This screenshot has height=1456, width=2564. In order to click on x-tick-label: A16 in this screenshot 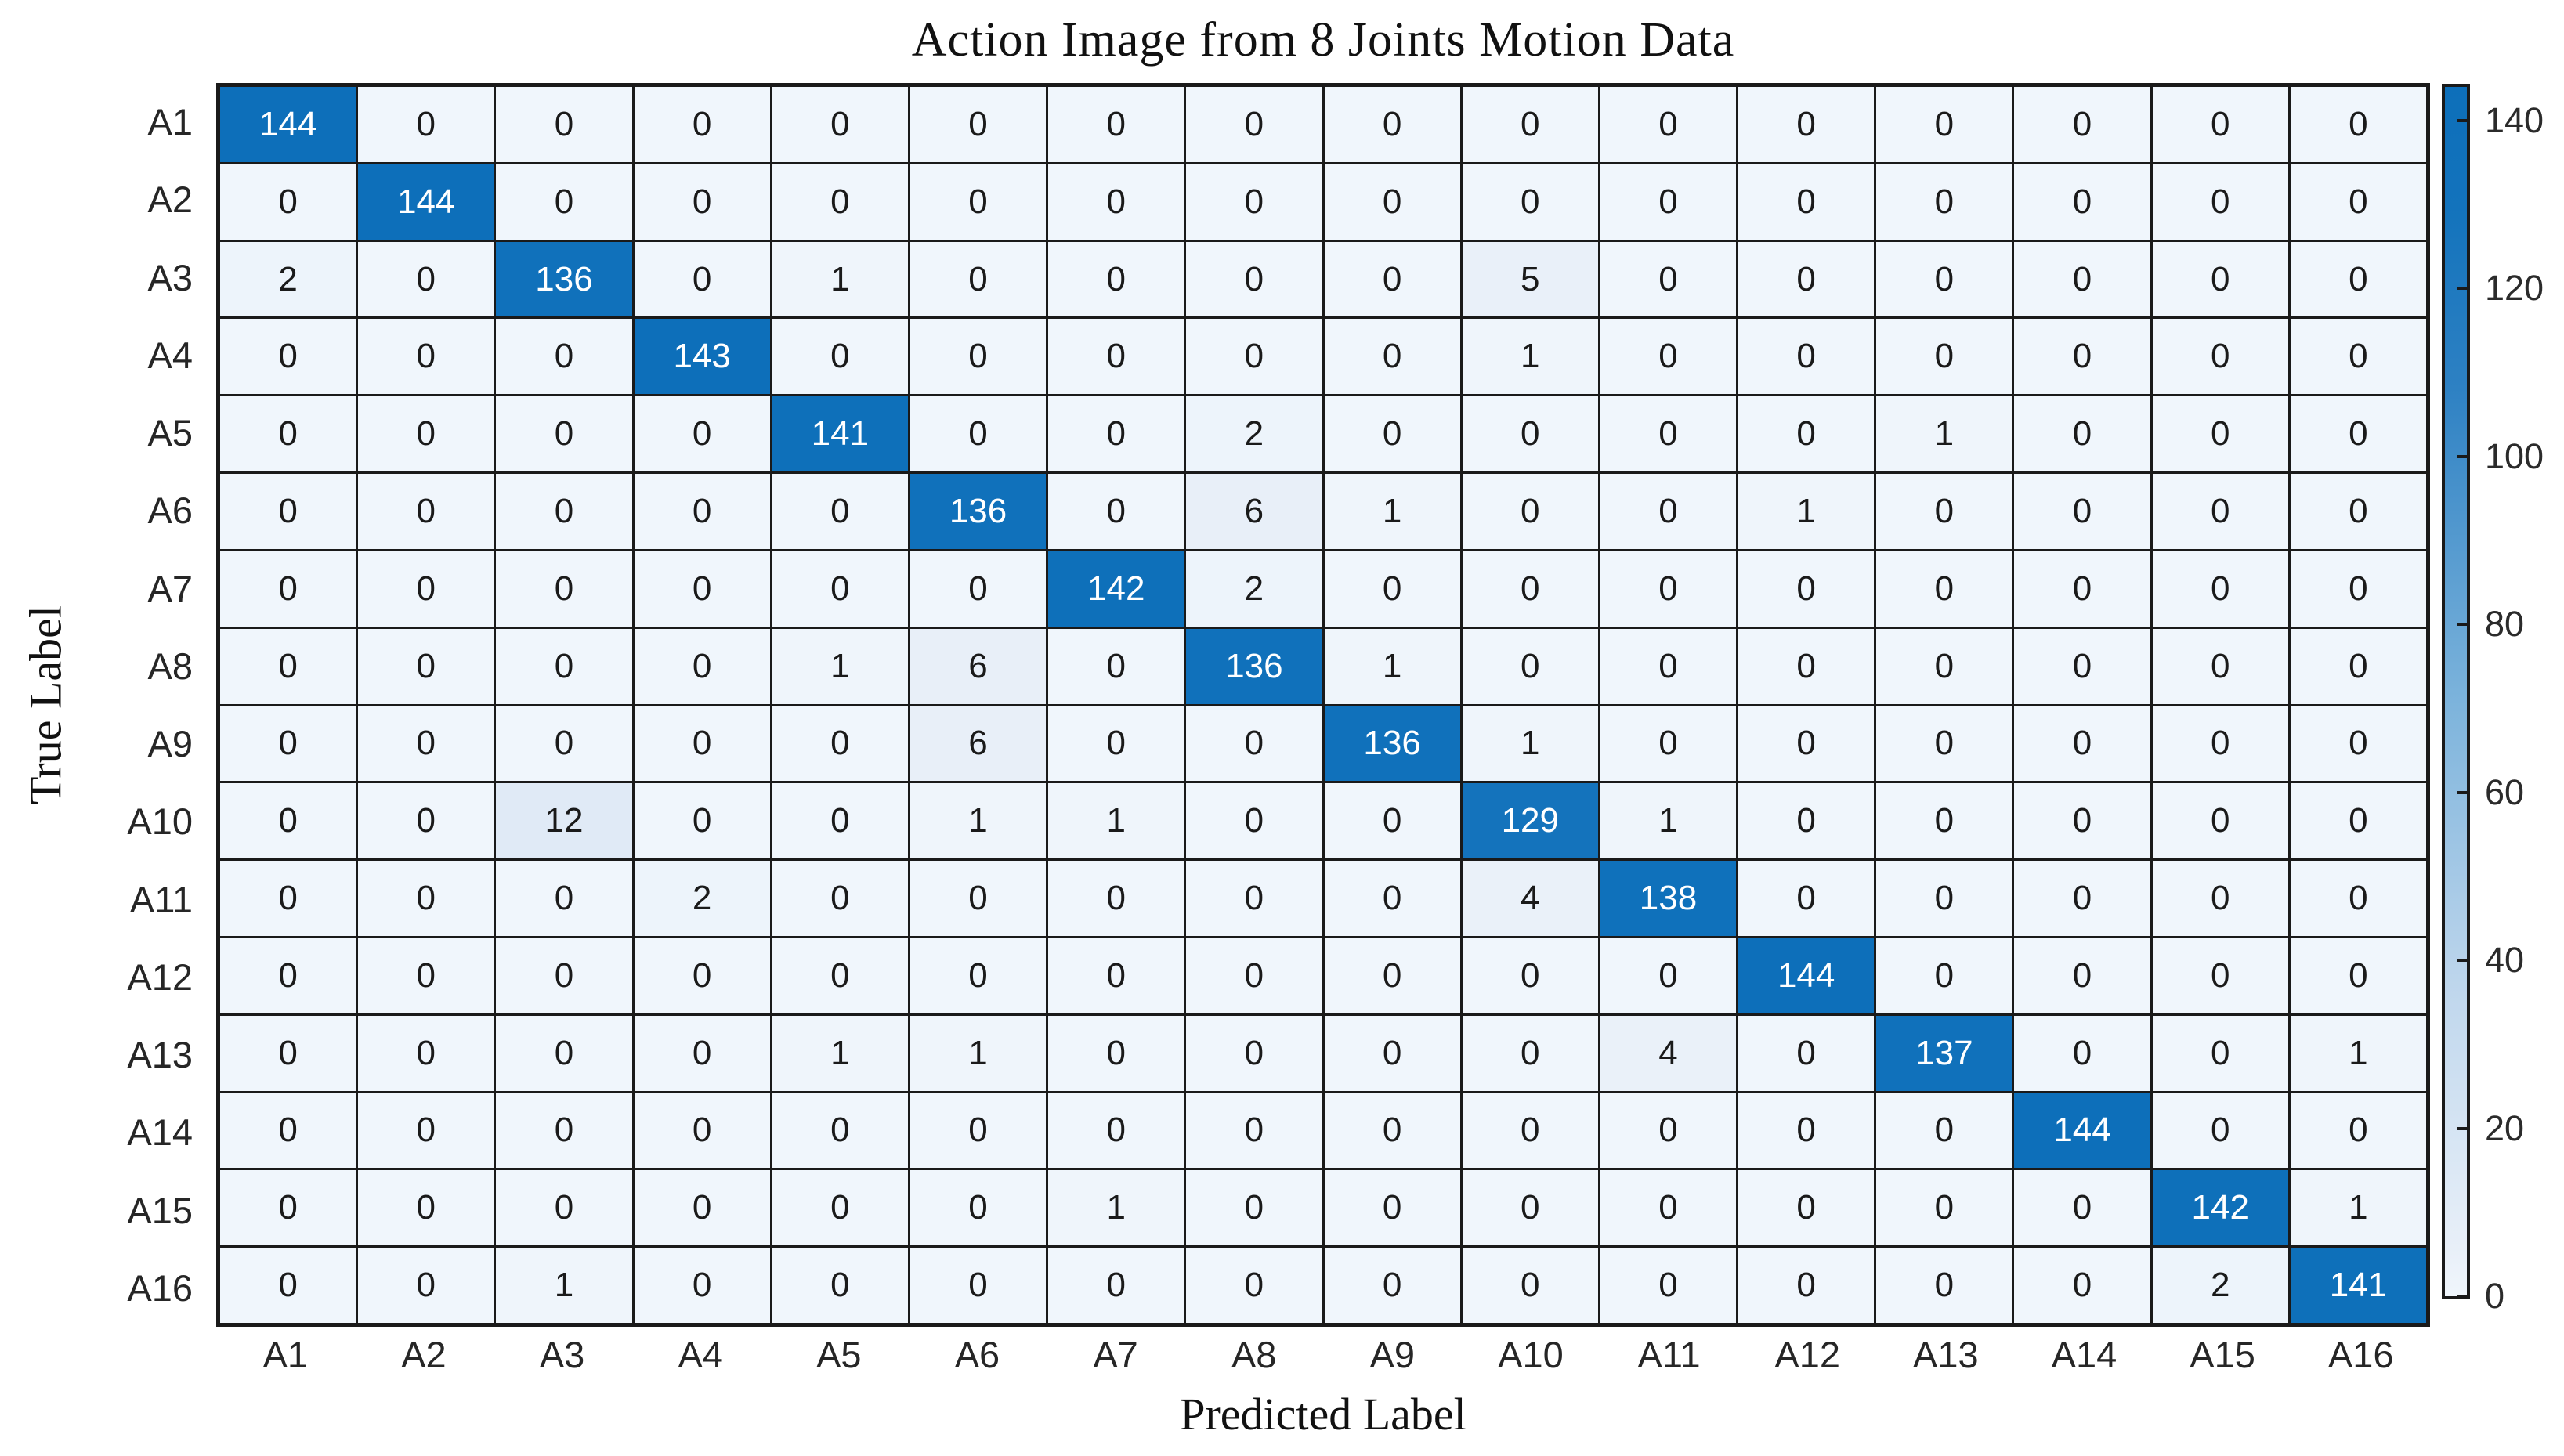, I will do `click(2361, 1354)`.